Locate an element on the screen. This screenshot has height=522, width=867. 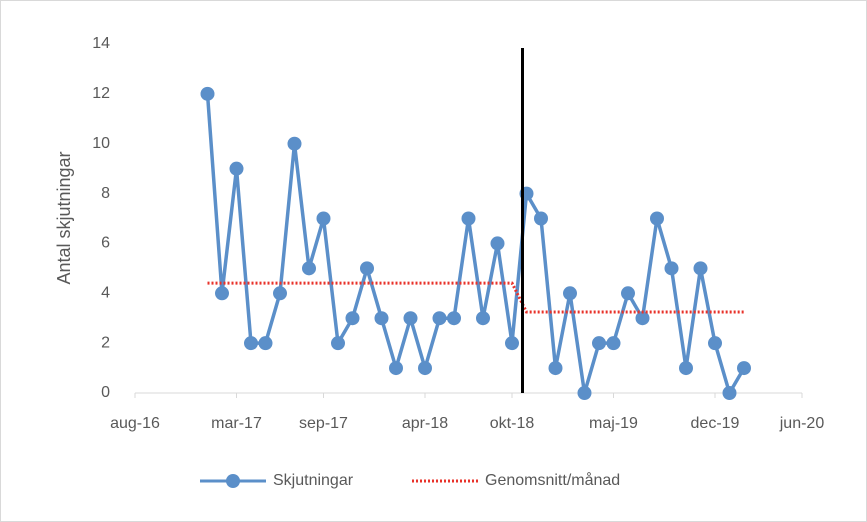
y-tick-label: 4 is located at coordinates (105, 293).